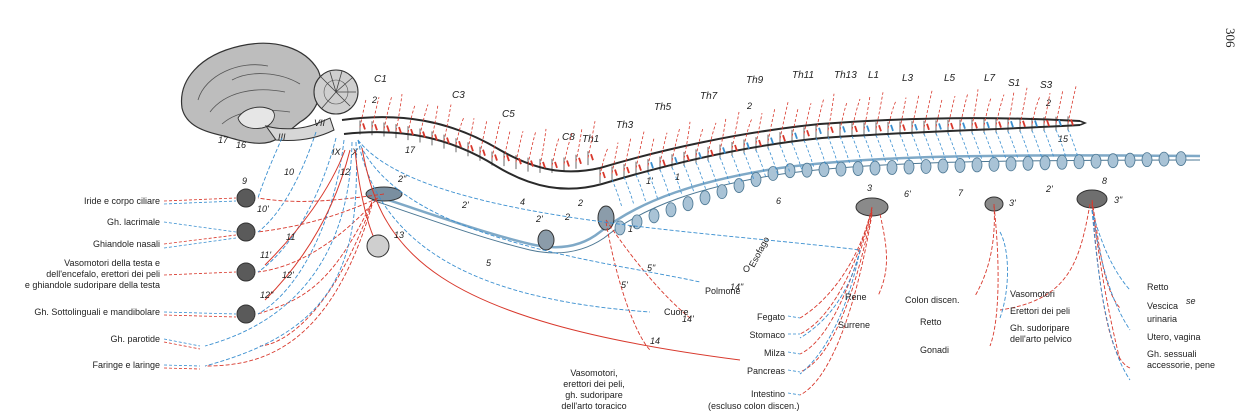  What do you see at coordinates (845, 75) in the screenshot?
I see `segment-label-Th13: Th13` at bounding box center [845, 75].